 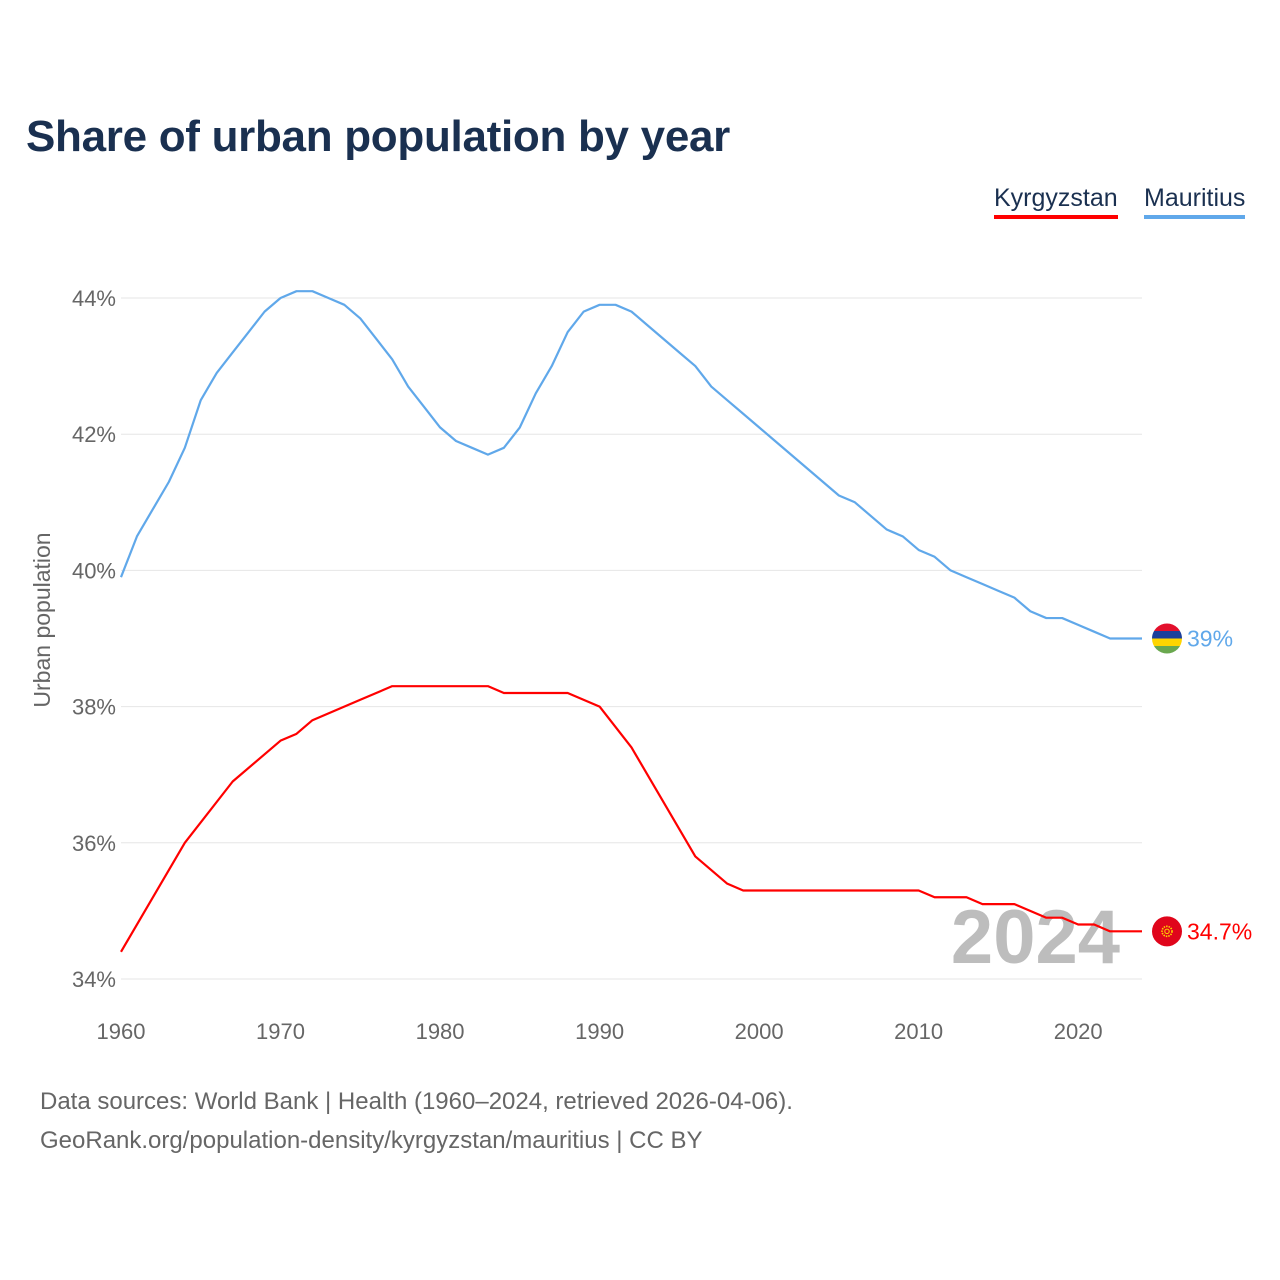 I want to click on y-tick-label: 42%, so click(x=94, y=434).